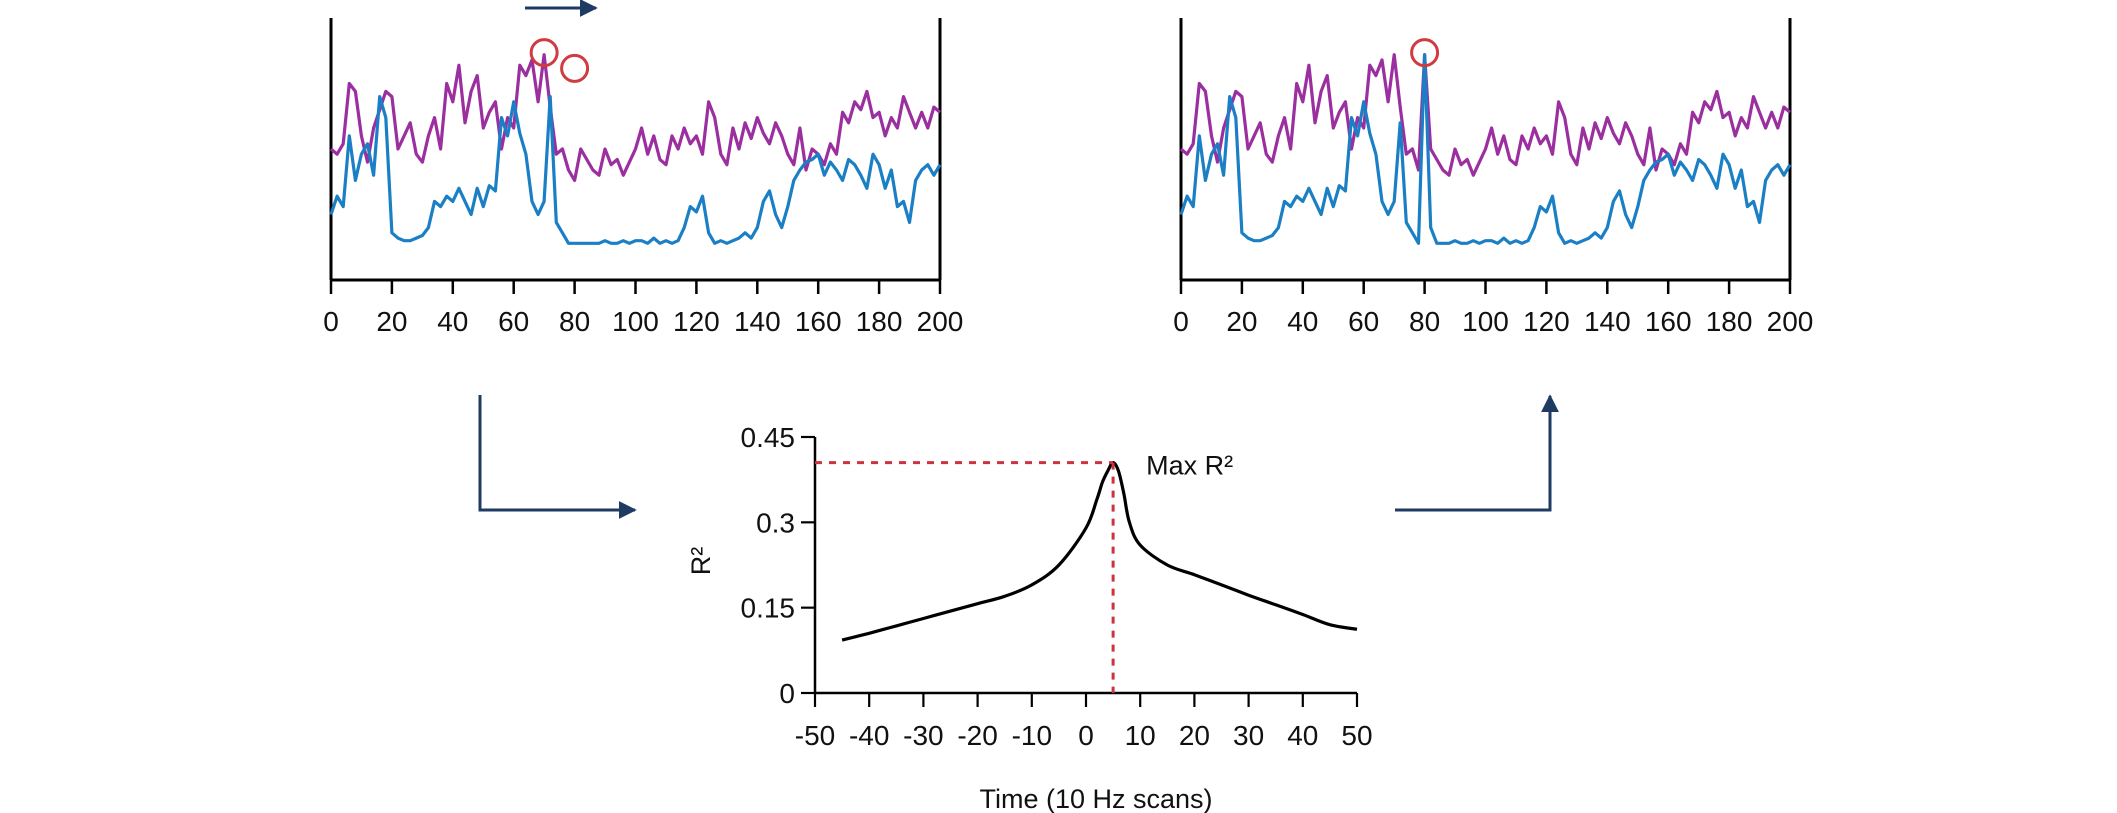  What do you see at coordinates (1189, 466) in the screenshot?
I see `max-r-squared-label: Max R²` at bounding box center [1189, 466].